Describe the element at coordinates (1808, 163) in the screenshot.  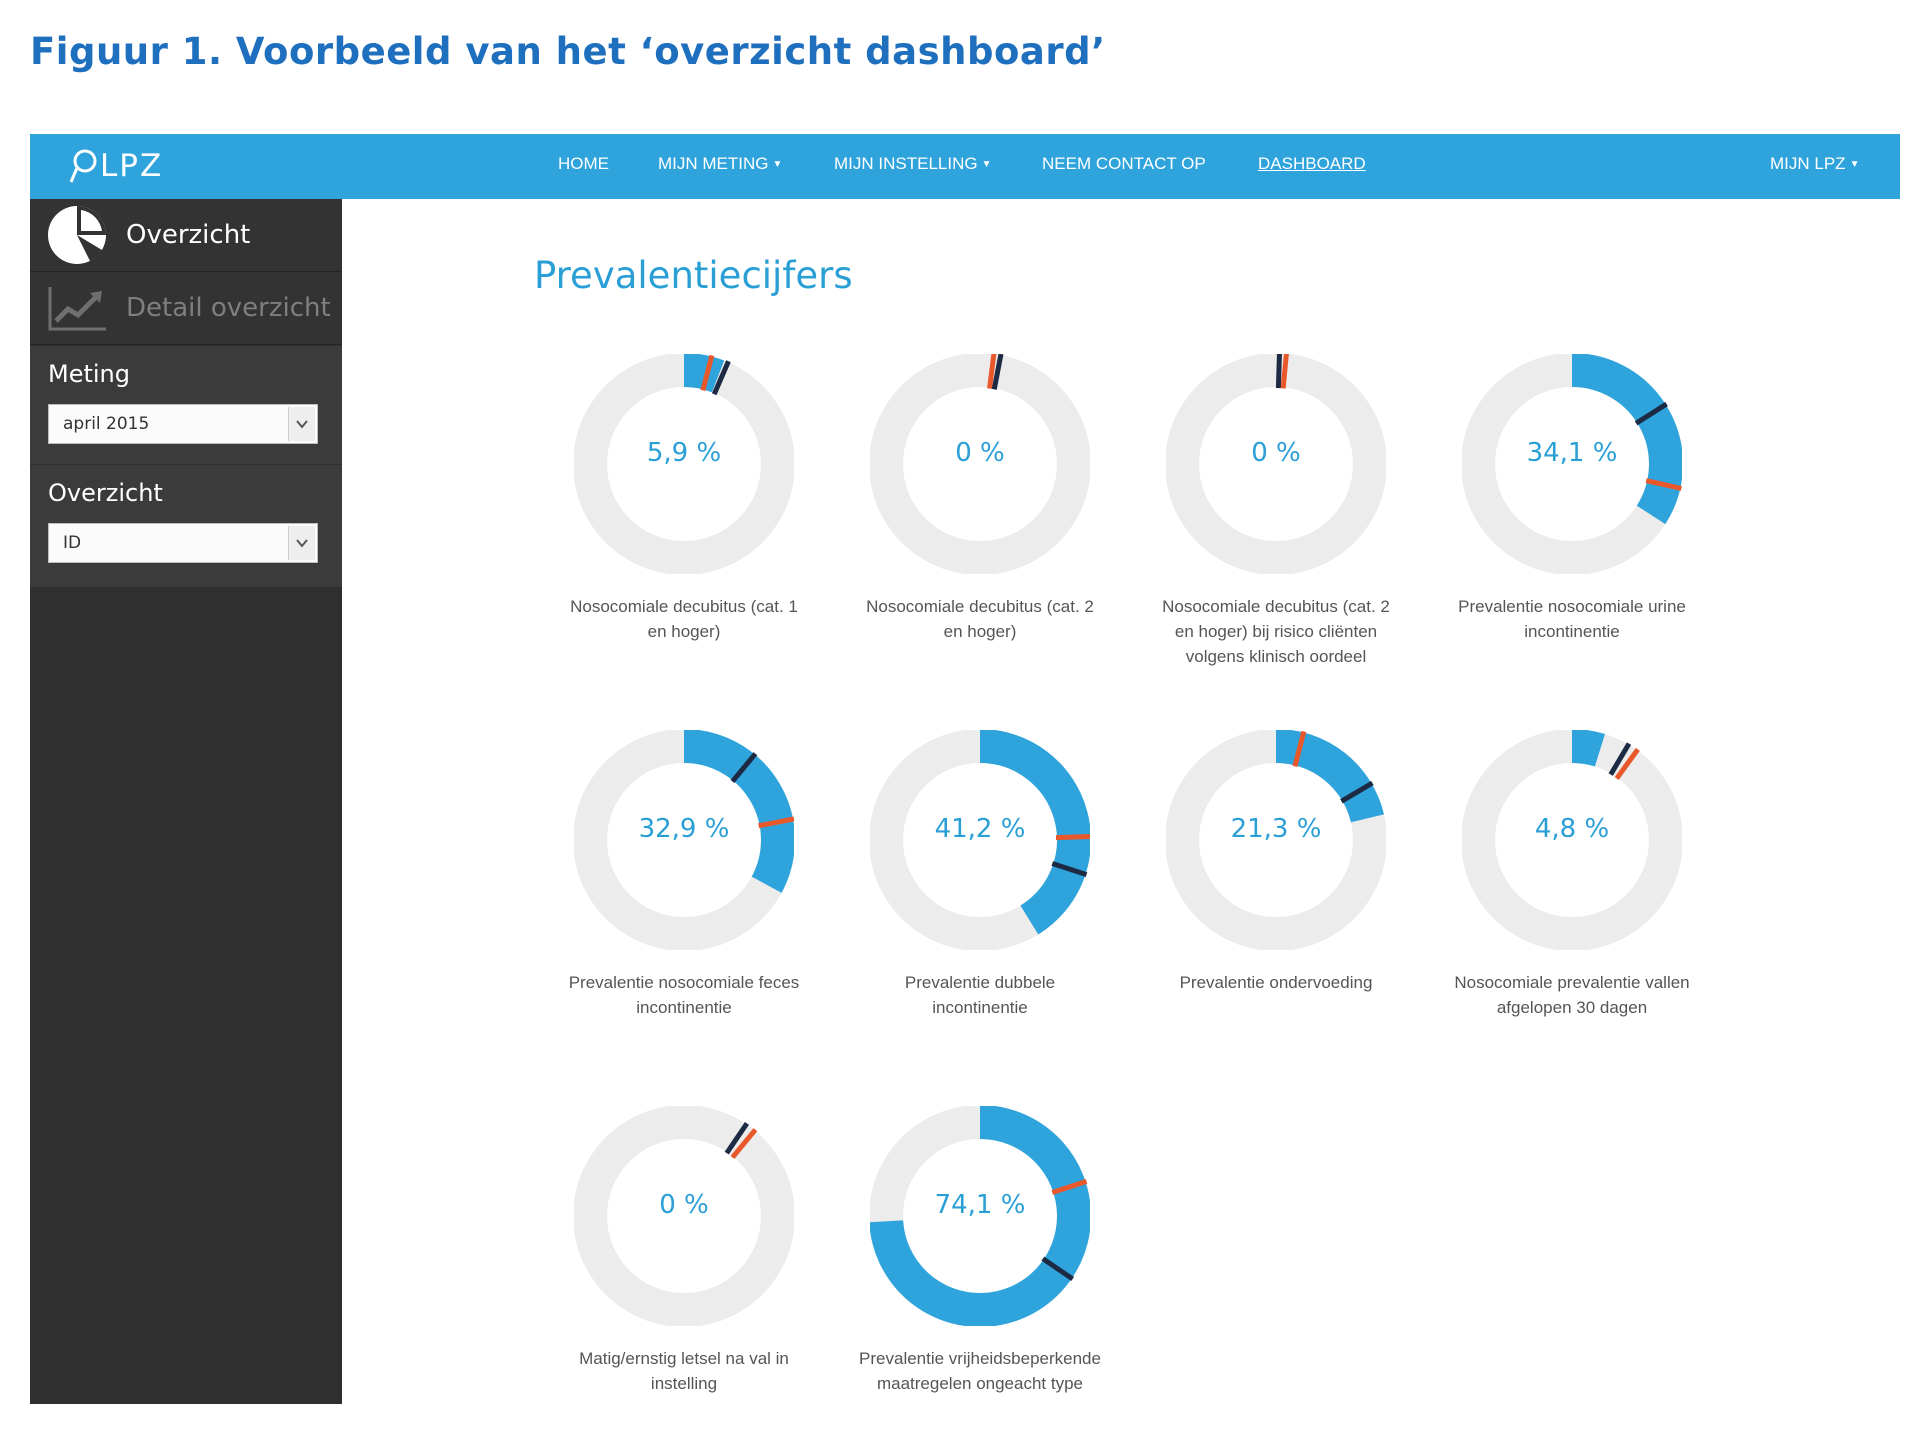
I see `nav-mijn-lpz-label: MIJN LPZ` at that location.